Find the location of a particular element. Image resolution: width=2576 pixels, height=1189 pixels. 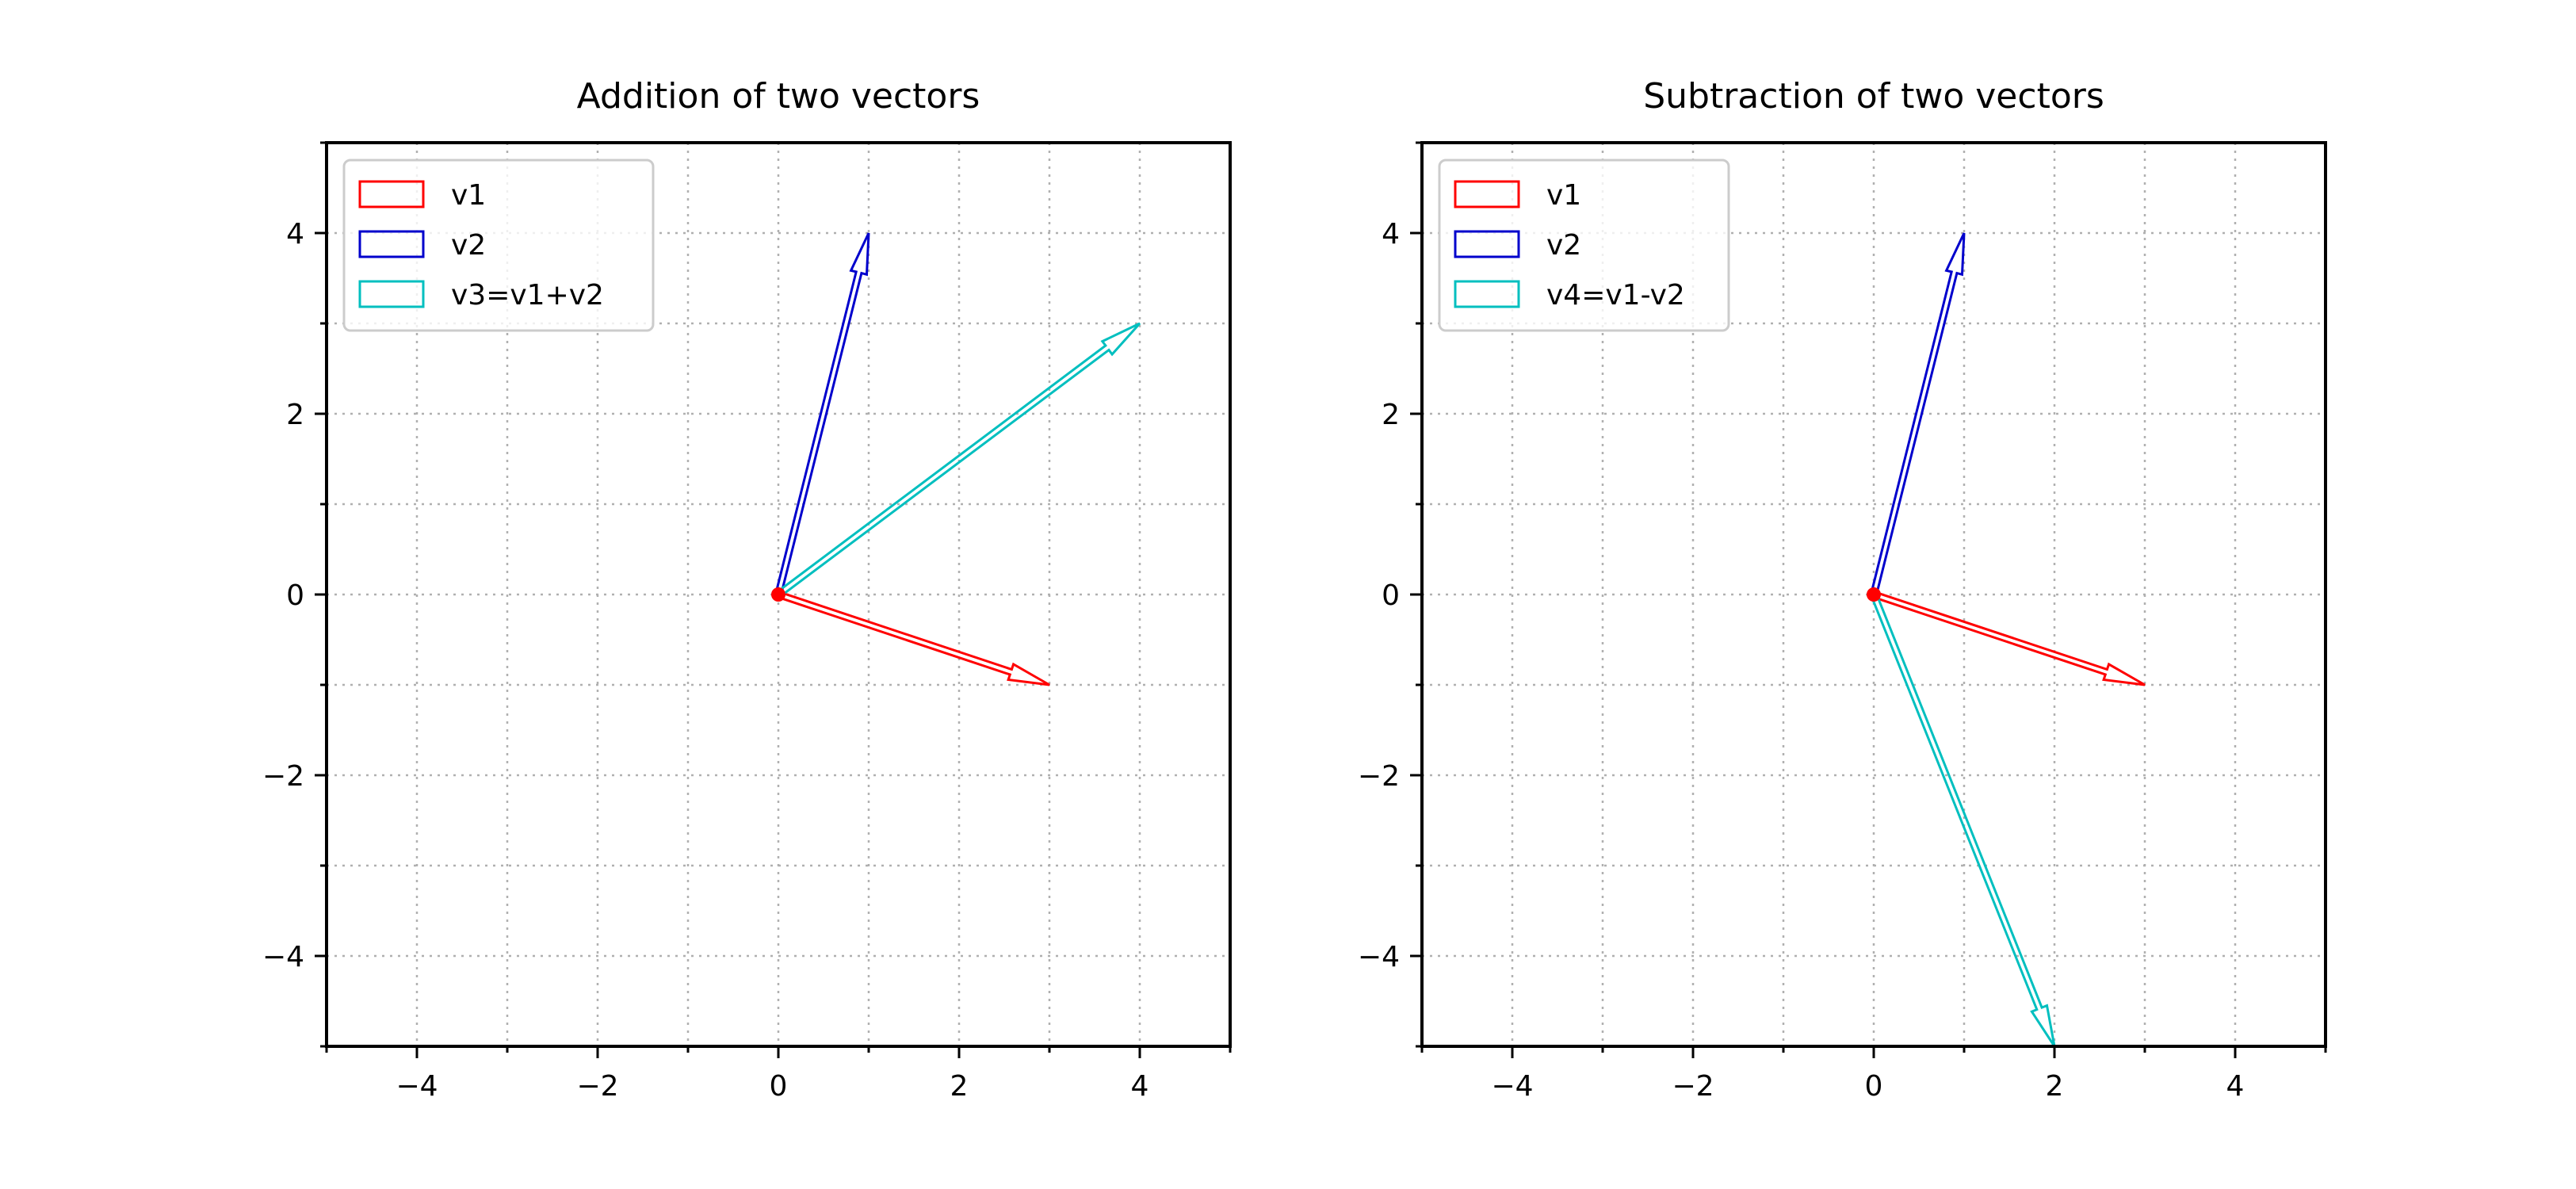

vector-arrow-v3 is located at coordinates (957, 460).